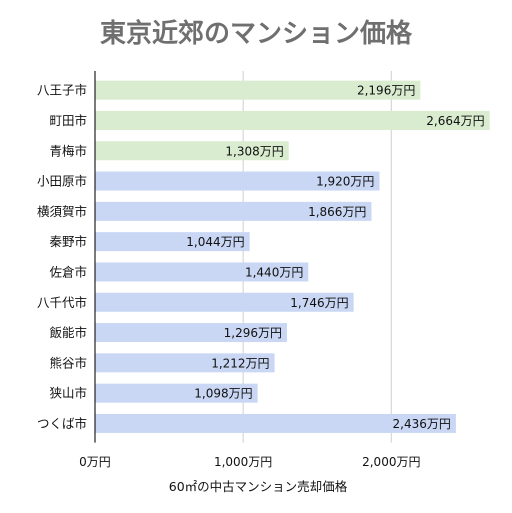 The image size is (512, 513). I want to click on category-label: 町田市, so click(68, 120).